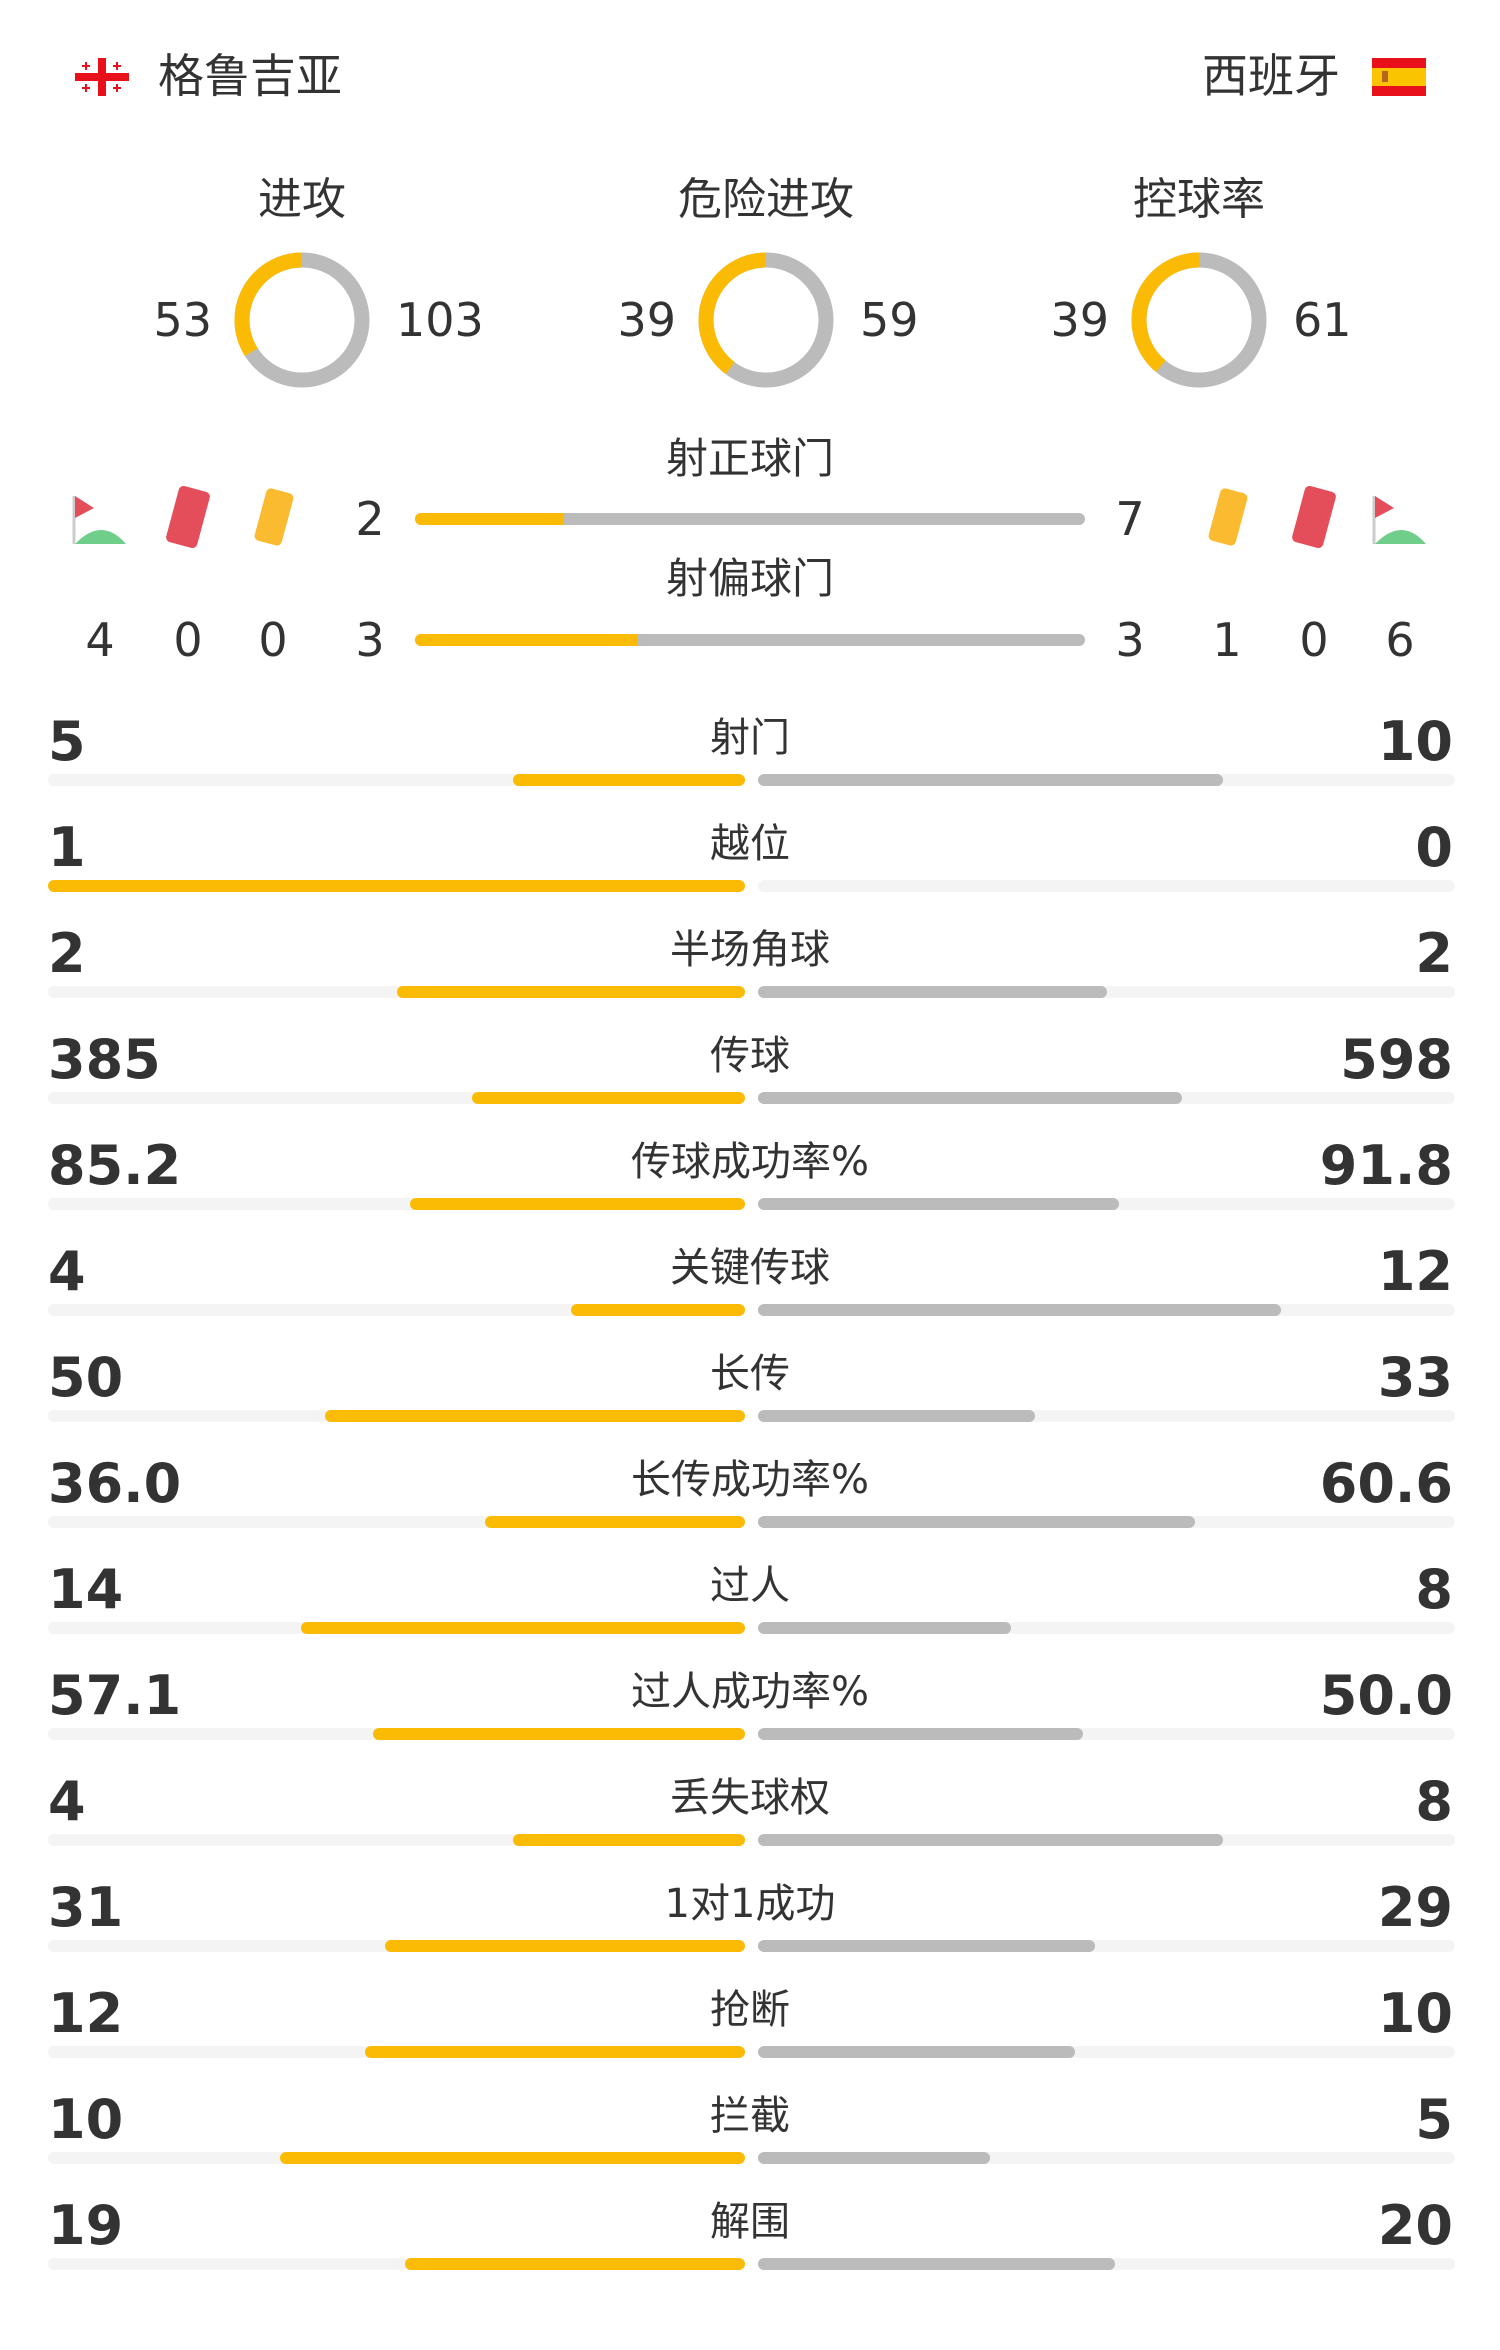 Image resolution: width=1500 pixels, height=2350 pixels. Describe the element at coordinates (115, 1695) in the screenshot. I see `stat-home-value: 57.1` at that location.